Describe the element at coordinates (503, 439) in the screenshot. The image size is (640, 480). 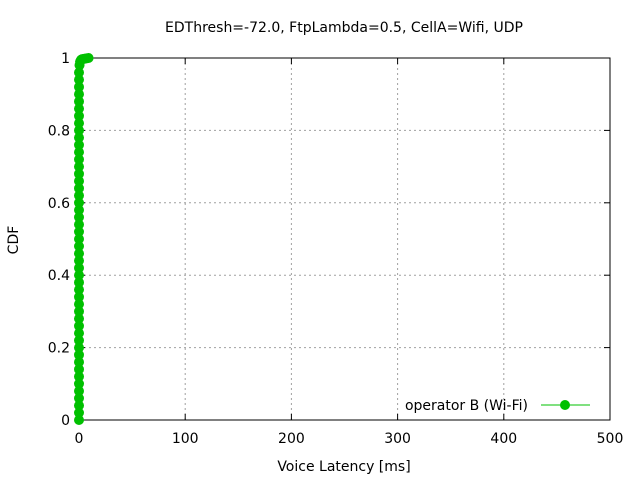
I see `x-tick-label: 400` at that location.